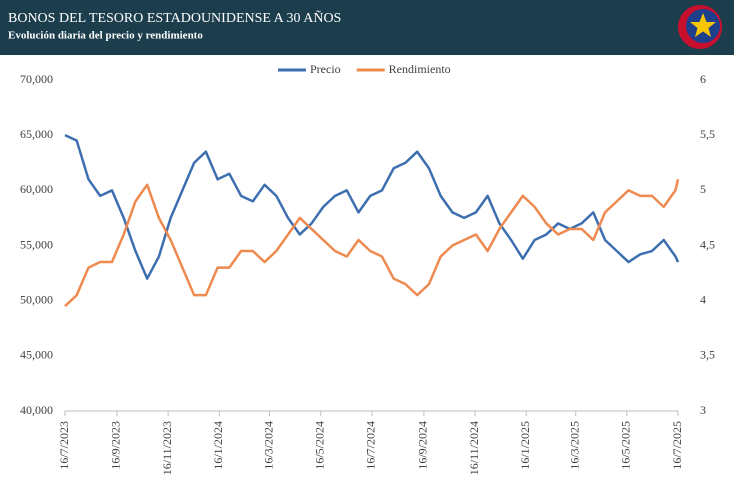  Describe the element at coordinates (268, 445) in the screenshot. I see `x-tick-label: 16/3/2024` at that location.